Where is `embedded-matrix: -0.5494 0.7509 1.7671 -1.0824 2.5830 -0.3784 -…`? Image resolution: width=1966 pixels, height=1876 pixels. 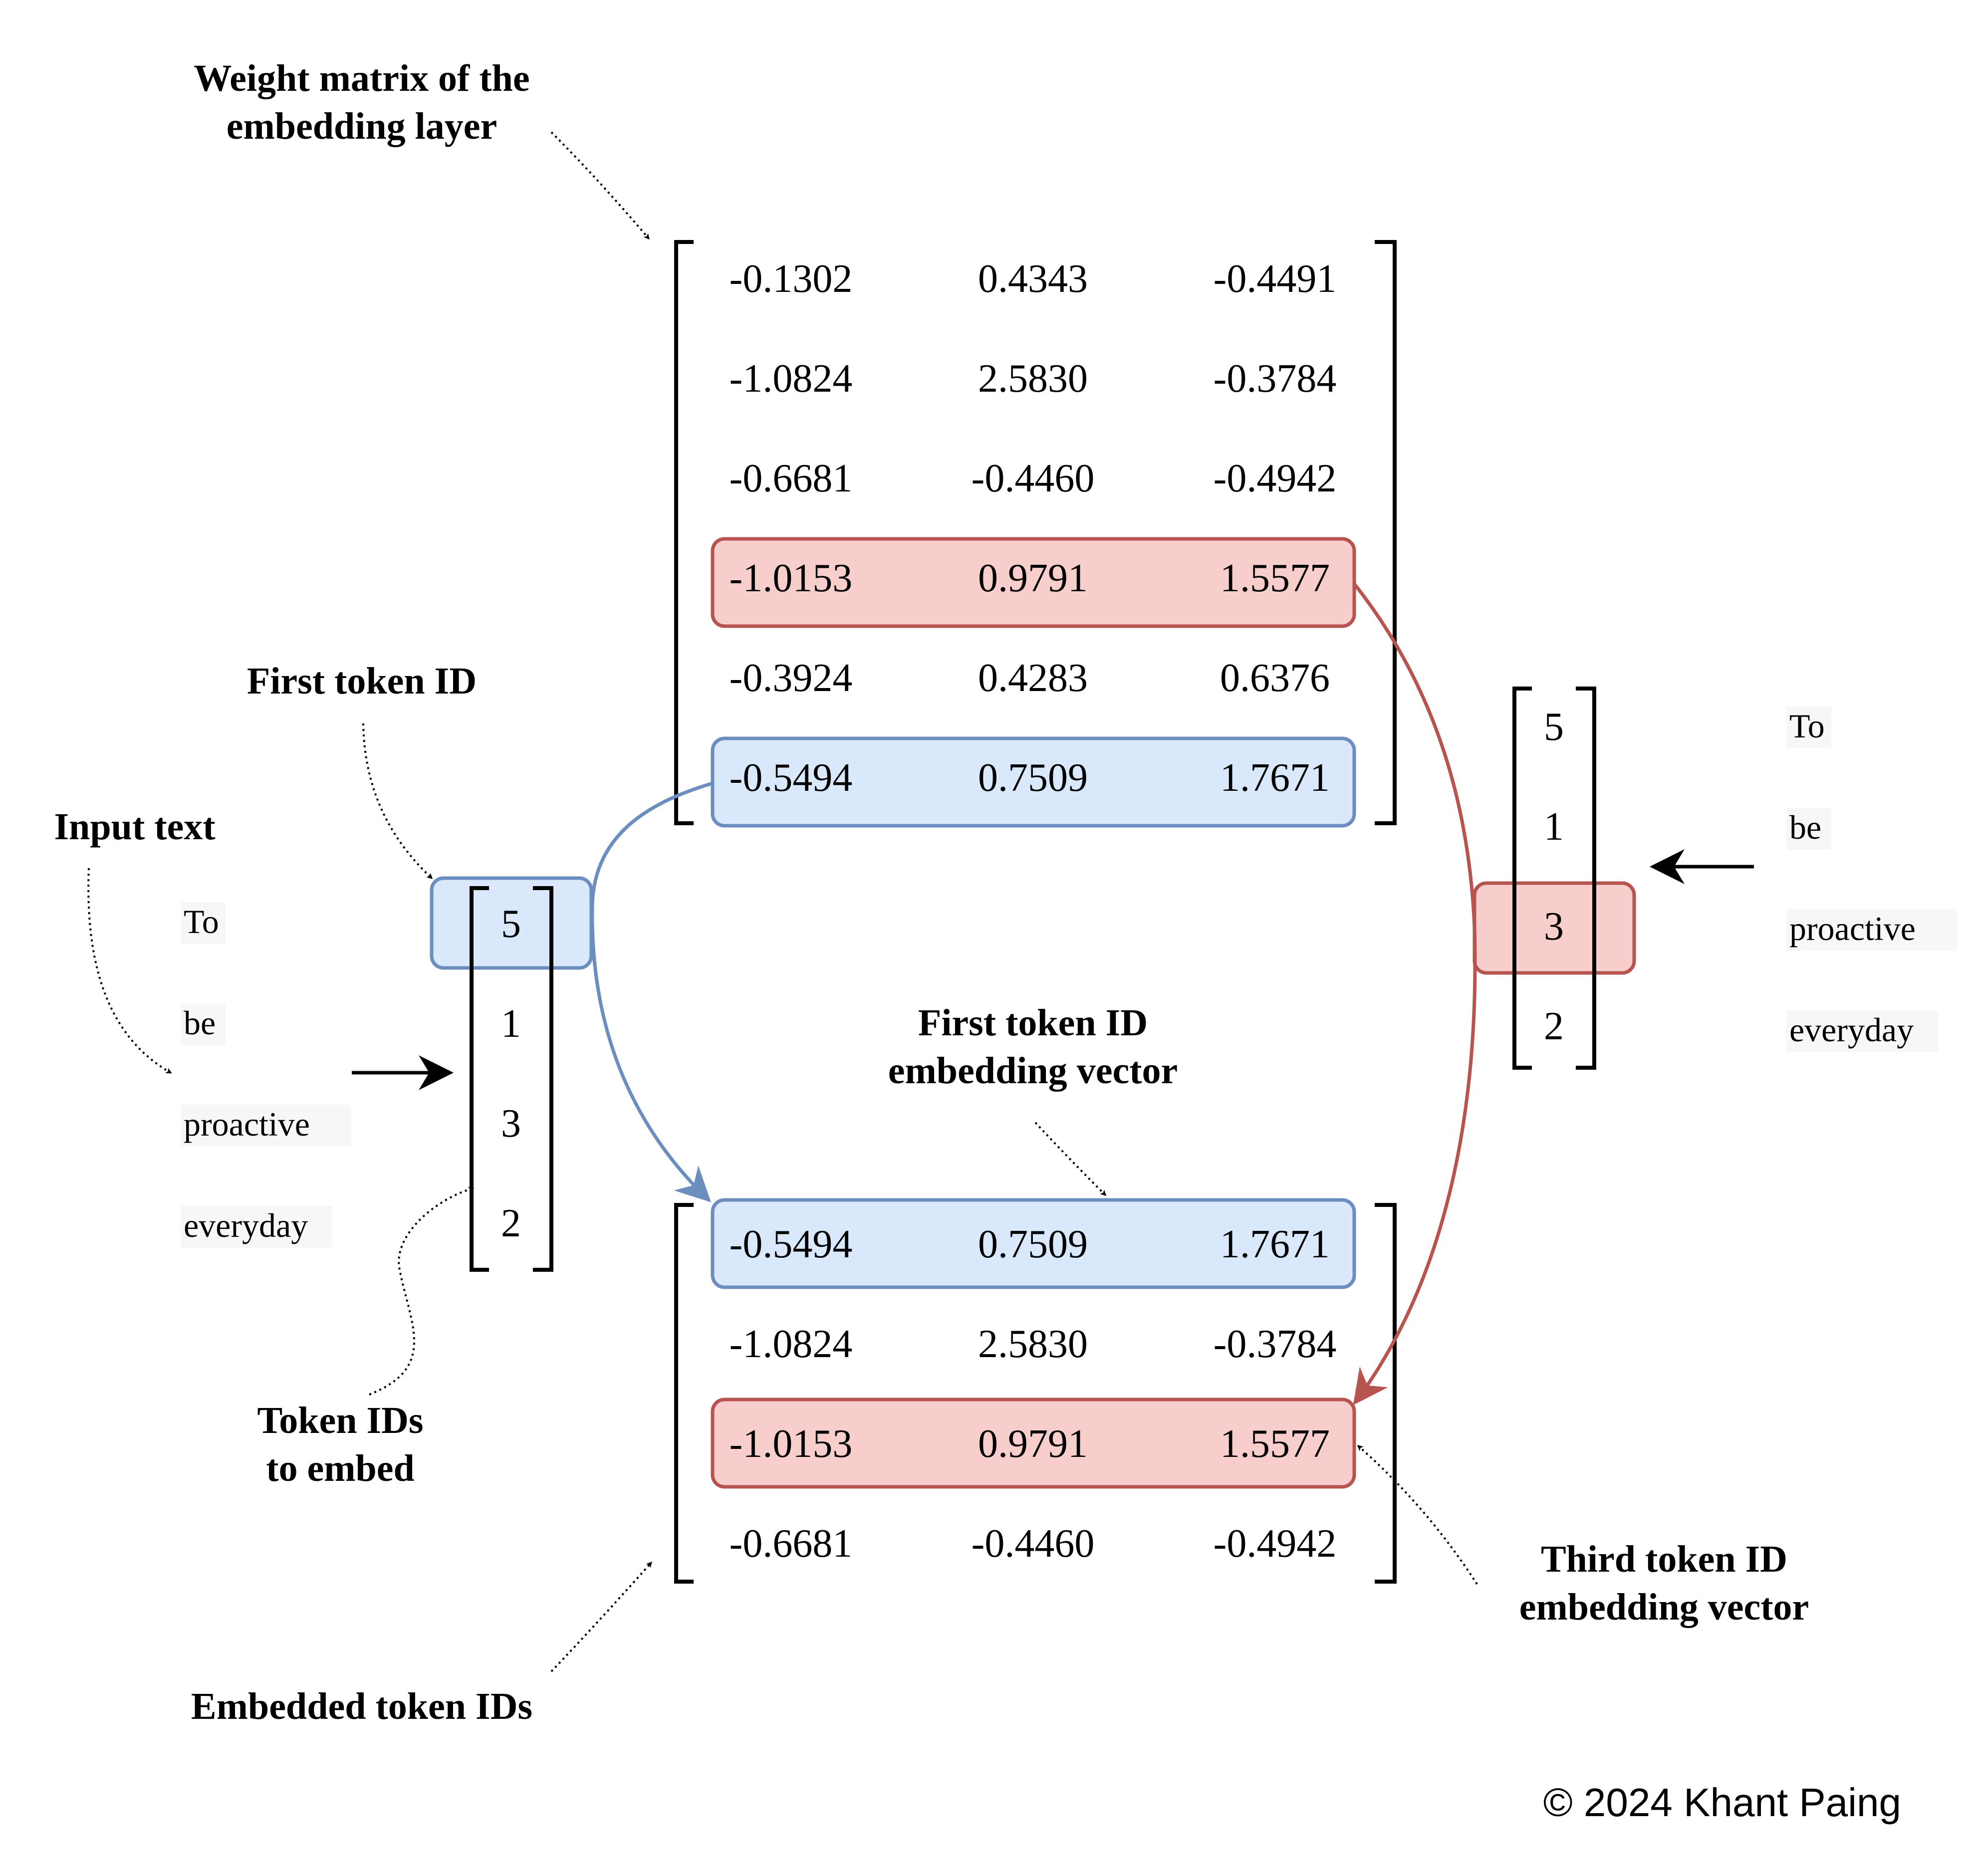 embedded-matrix: -0.5494 0.7509 1.7671 -1.0824 2.5830 -0.3784 -… is located at coordinates (1033, 1394).